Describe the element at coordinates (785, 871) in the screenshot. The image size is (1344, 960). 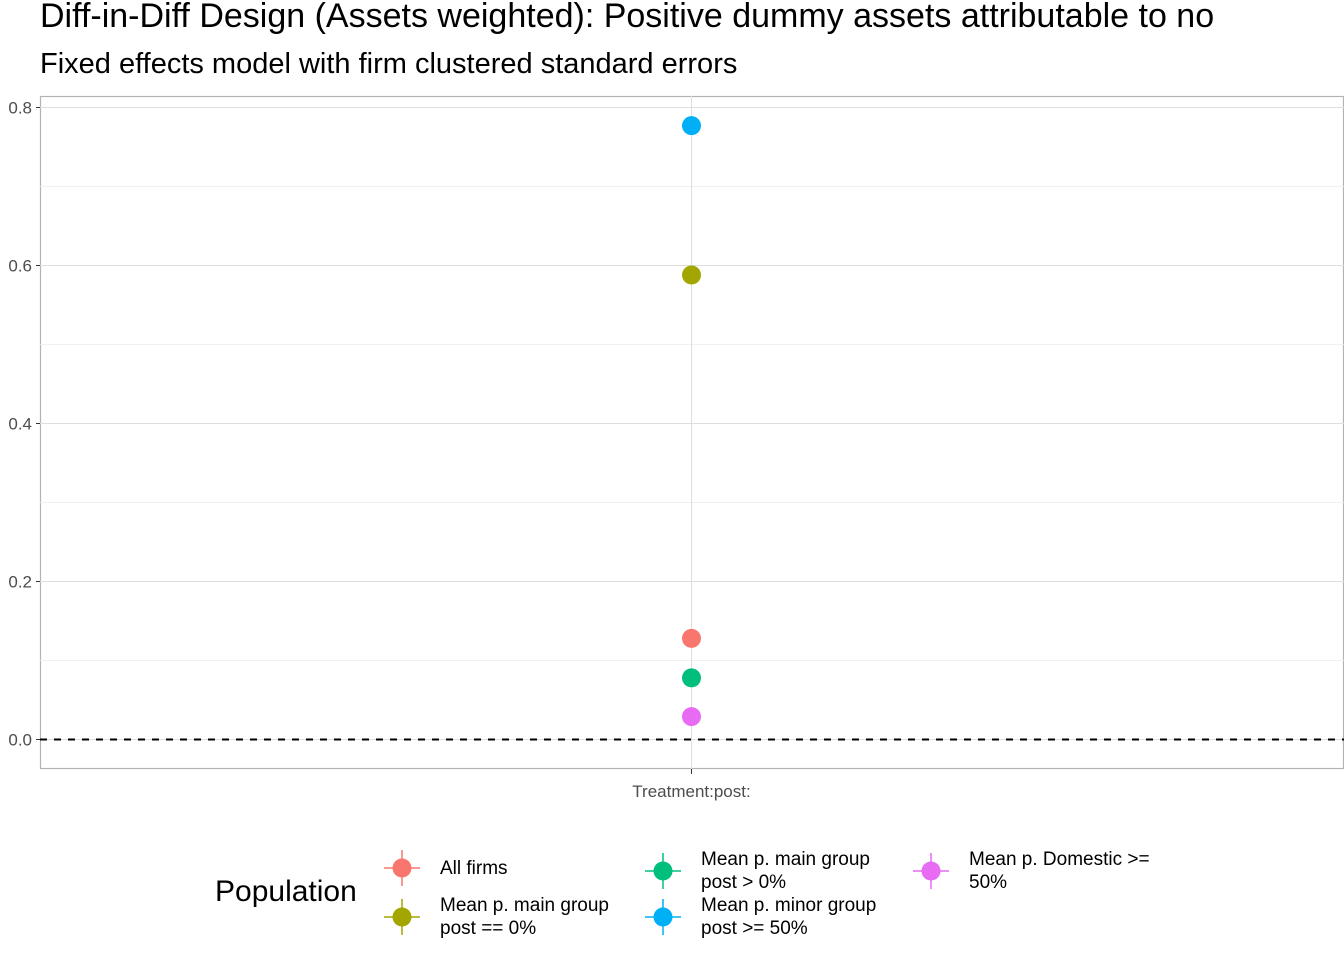
I see `legend-label: Mean p. main group post > 0%` at that location.